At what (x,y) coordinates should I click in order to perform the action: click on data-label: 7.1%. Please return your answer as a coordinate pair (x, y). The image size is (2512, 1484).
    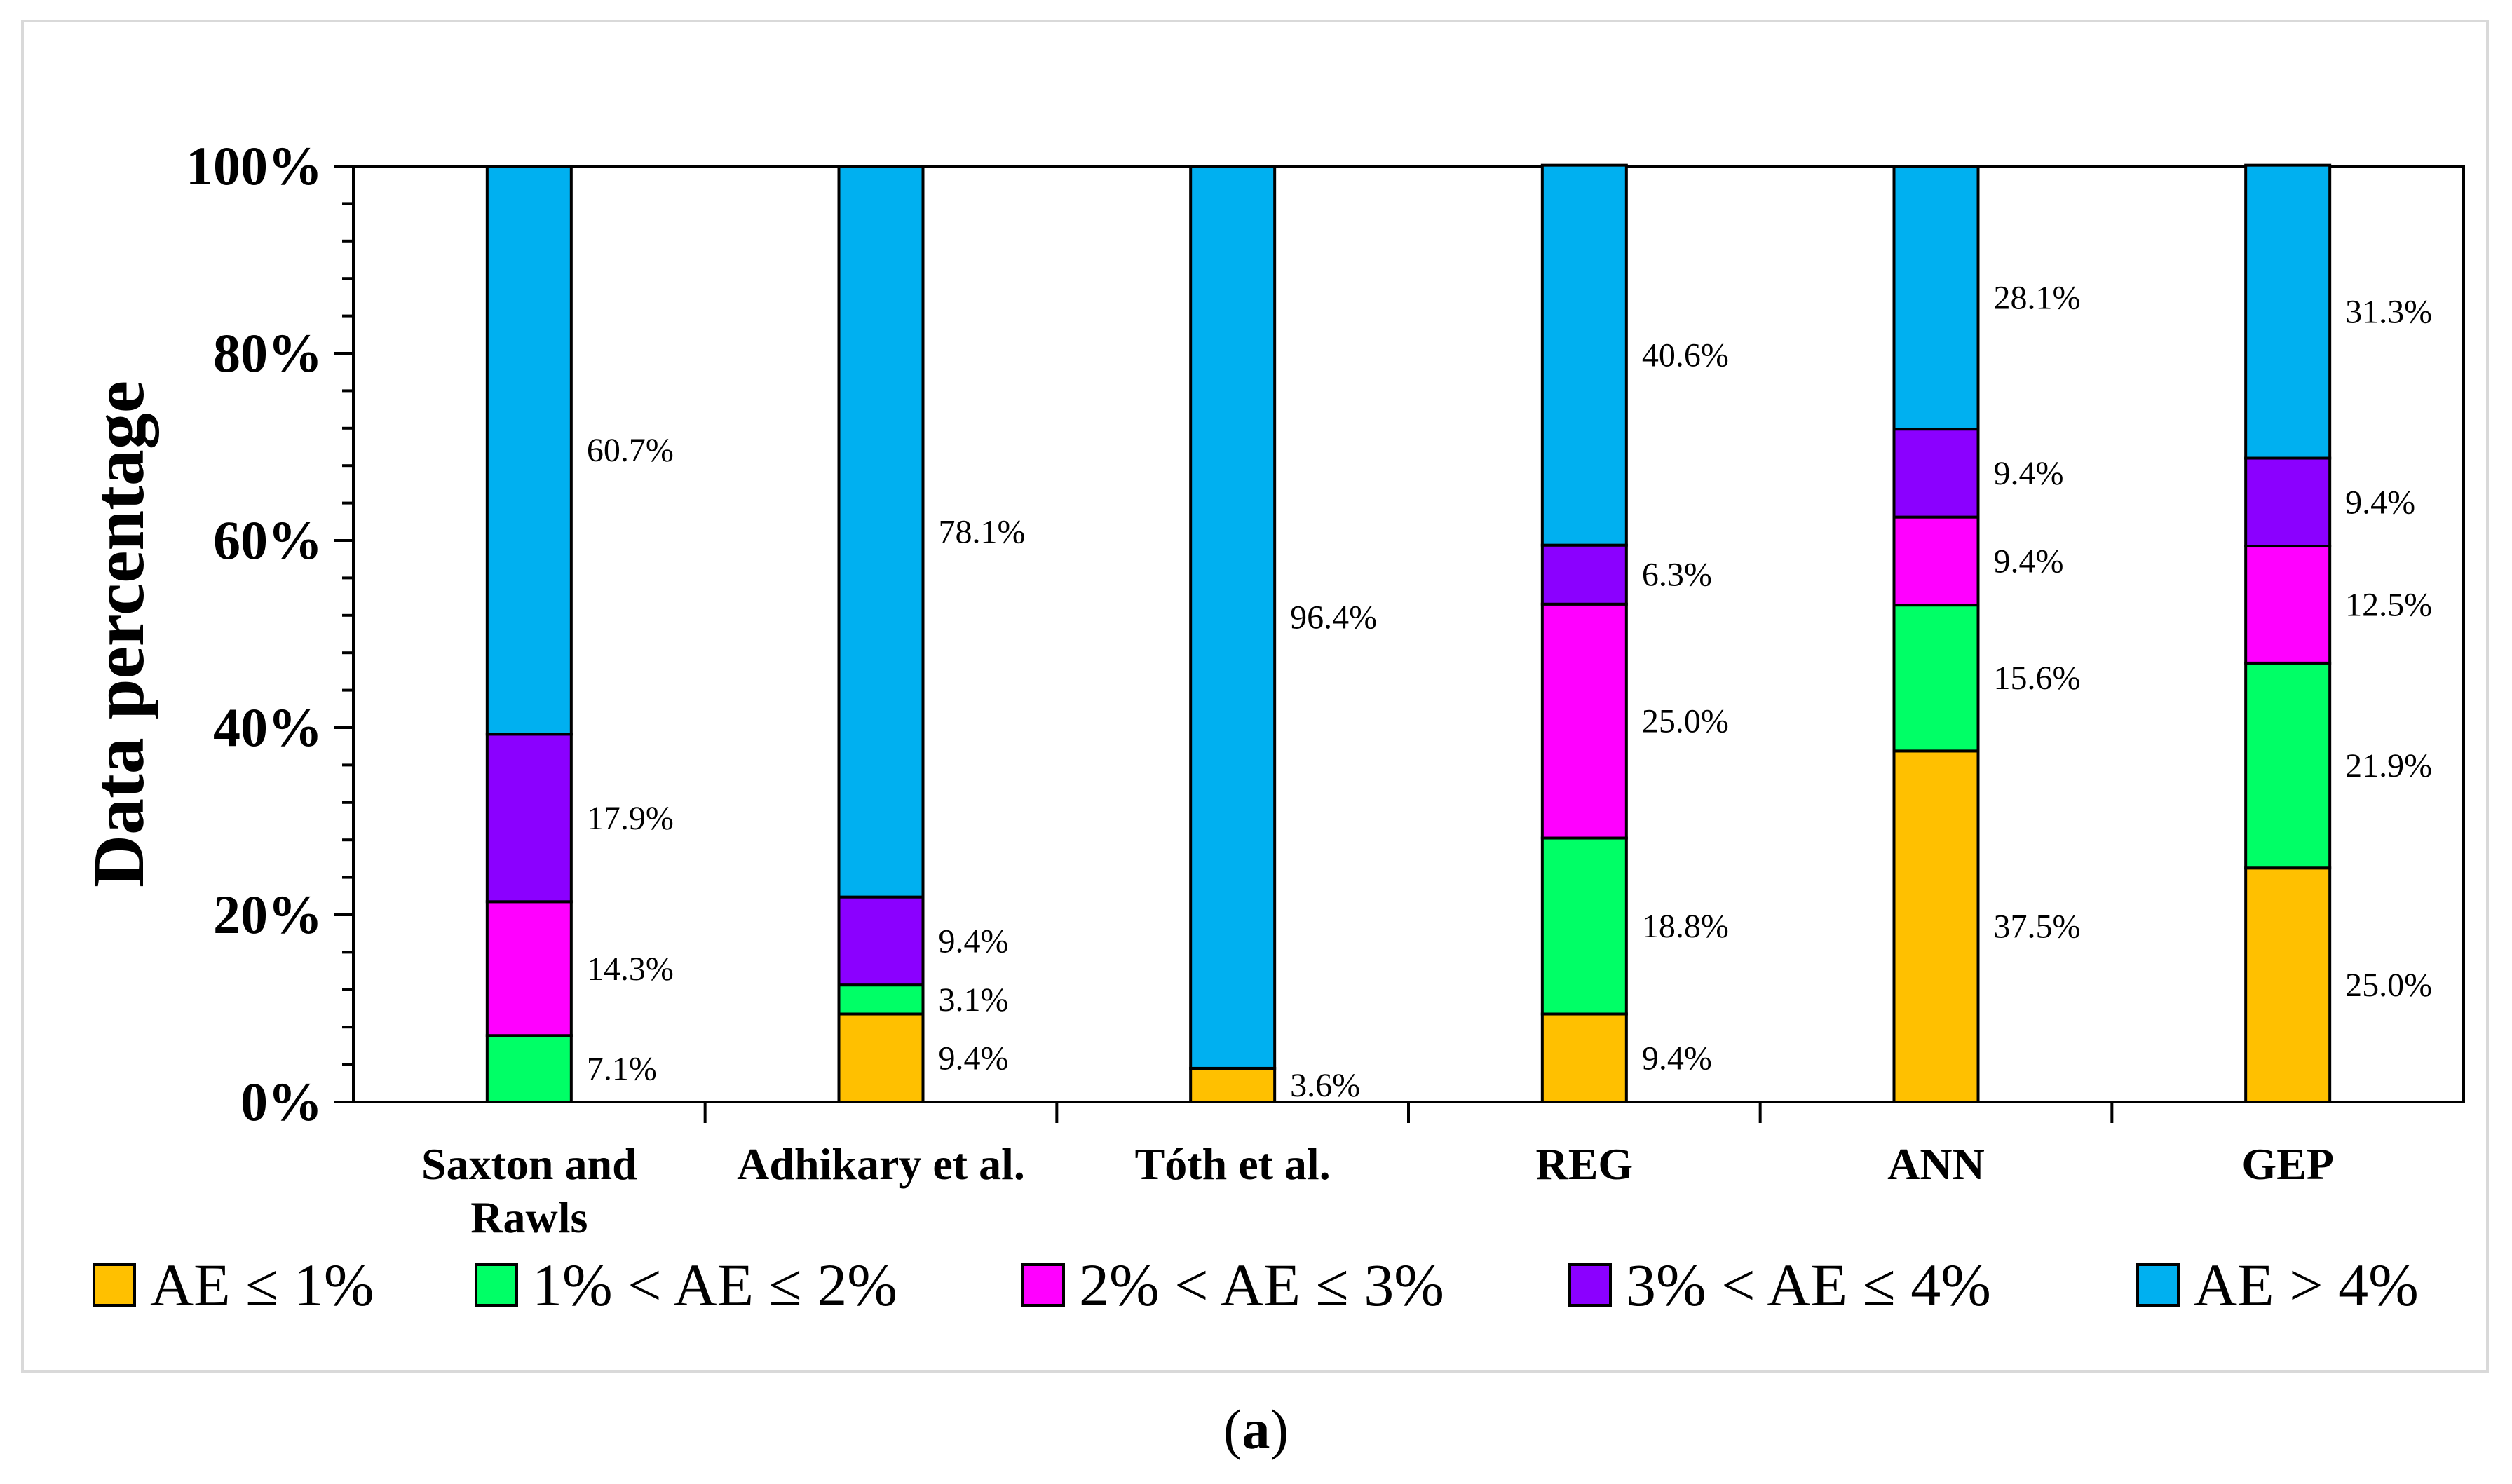
    Looking at the image, I should click on (622, 1069).